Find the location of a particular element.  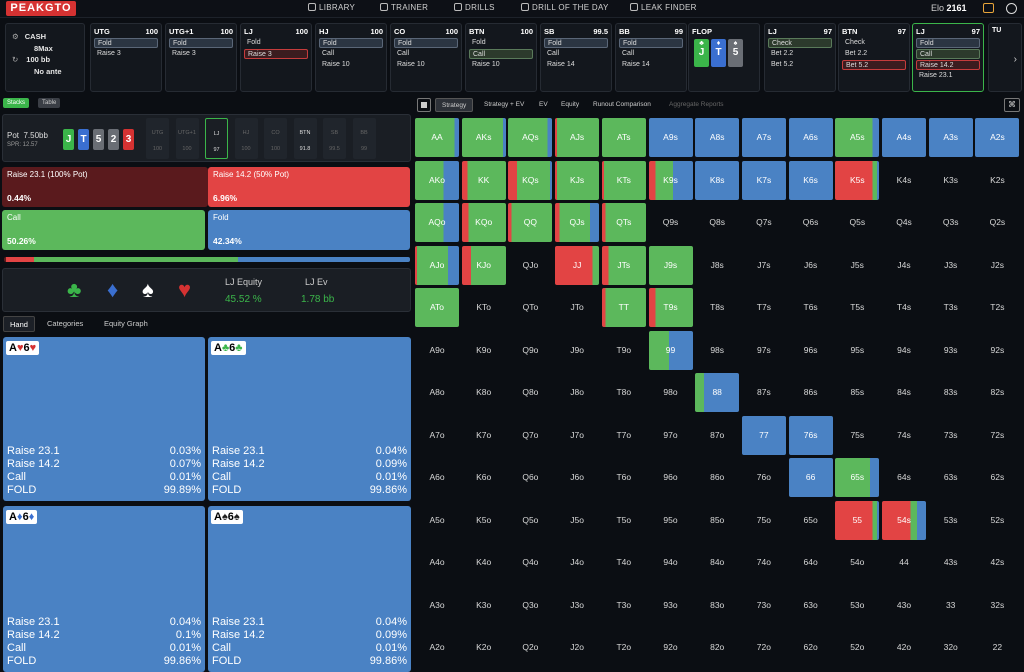

hand-cell: 65o is located at coordinates (810, 520).